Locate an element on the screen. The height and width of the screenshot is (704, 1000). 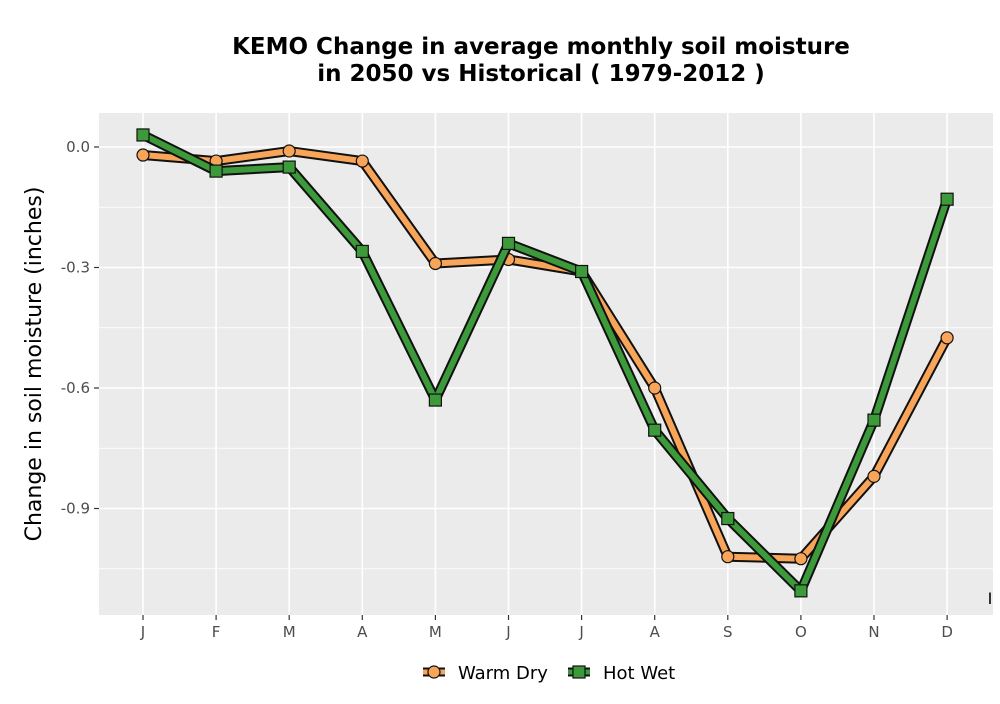
x-tick-label: N is located at coordinates (873, 632).